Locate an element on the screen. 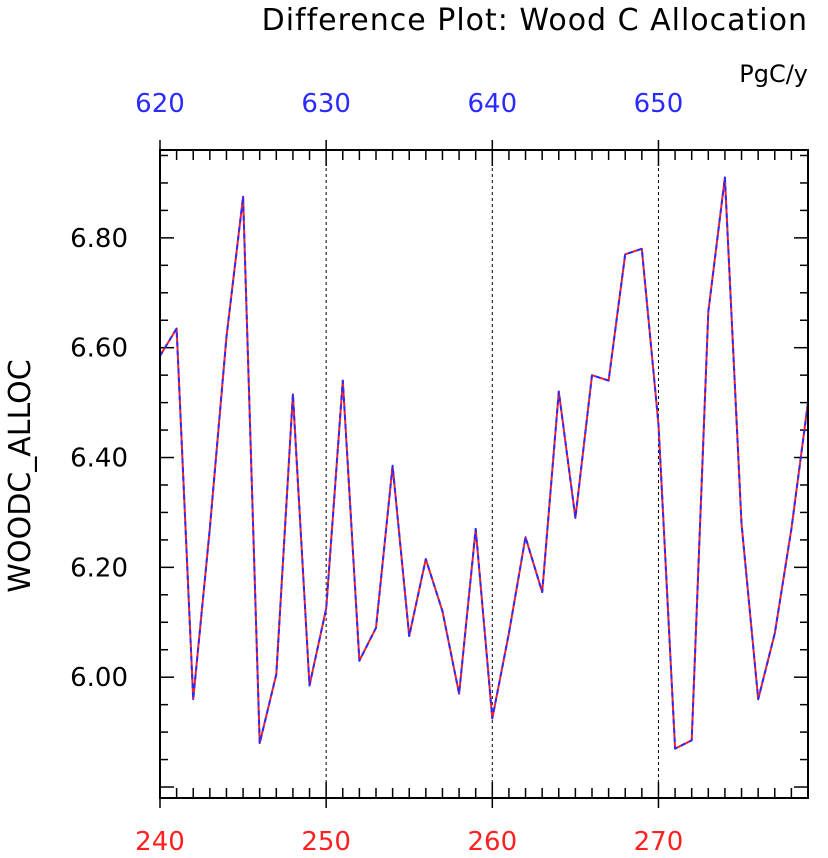 The image size is (828, 858). y-tick-label: 6.80 is located at coordinates (99, 239).